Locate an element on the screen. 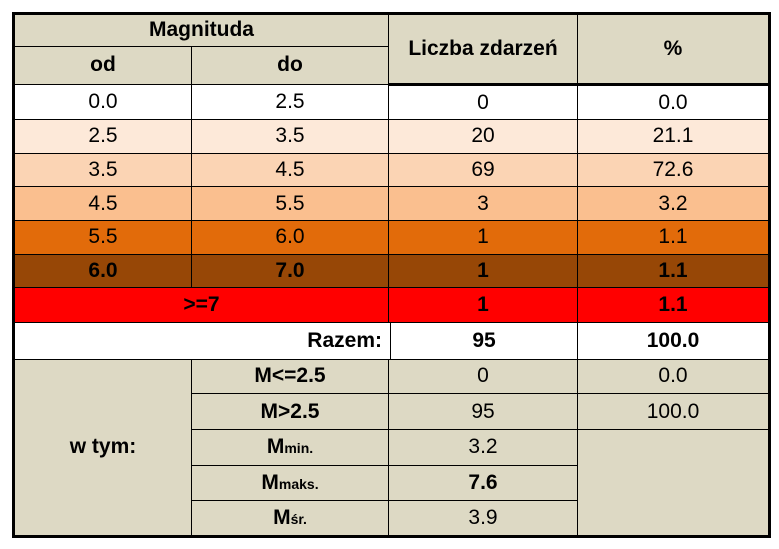 This screenshot has height=549, width=779. label-m-avg: Mśr. is located at coordinates (290, 518).